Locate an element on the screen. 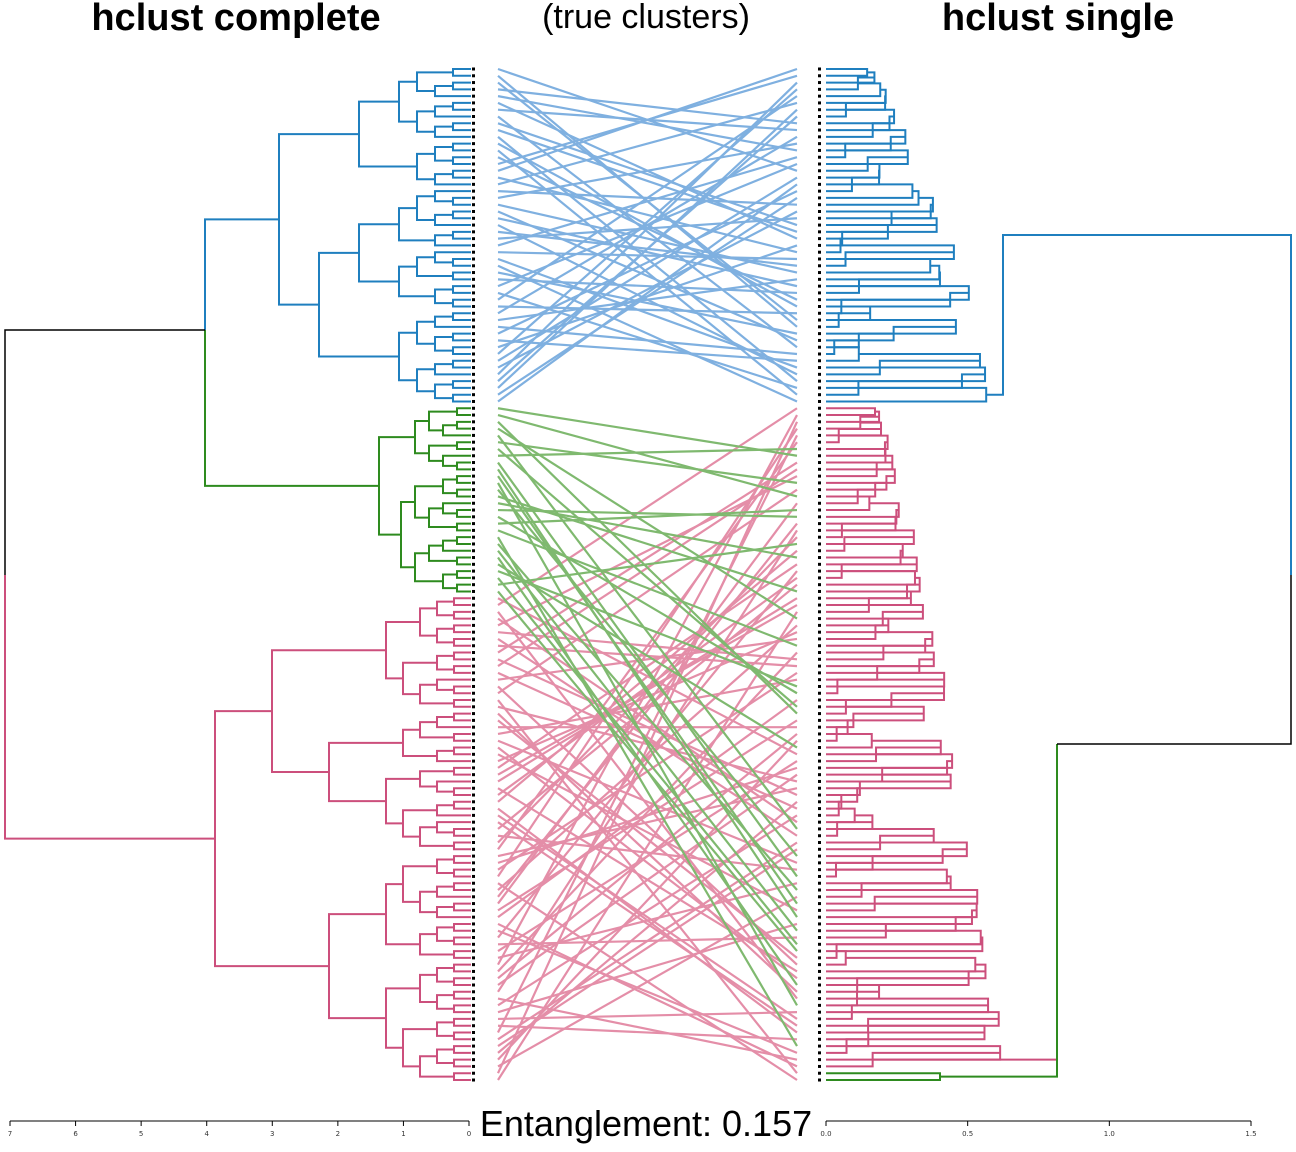 This screenshot has height=1152, width=1296. axis-tick-label: 2 is located at coordinates (338, 1134).